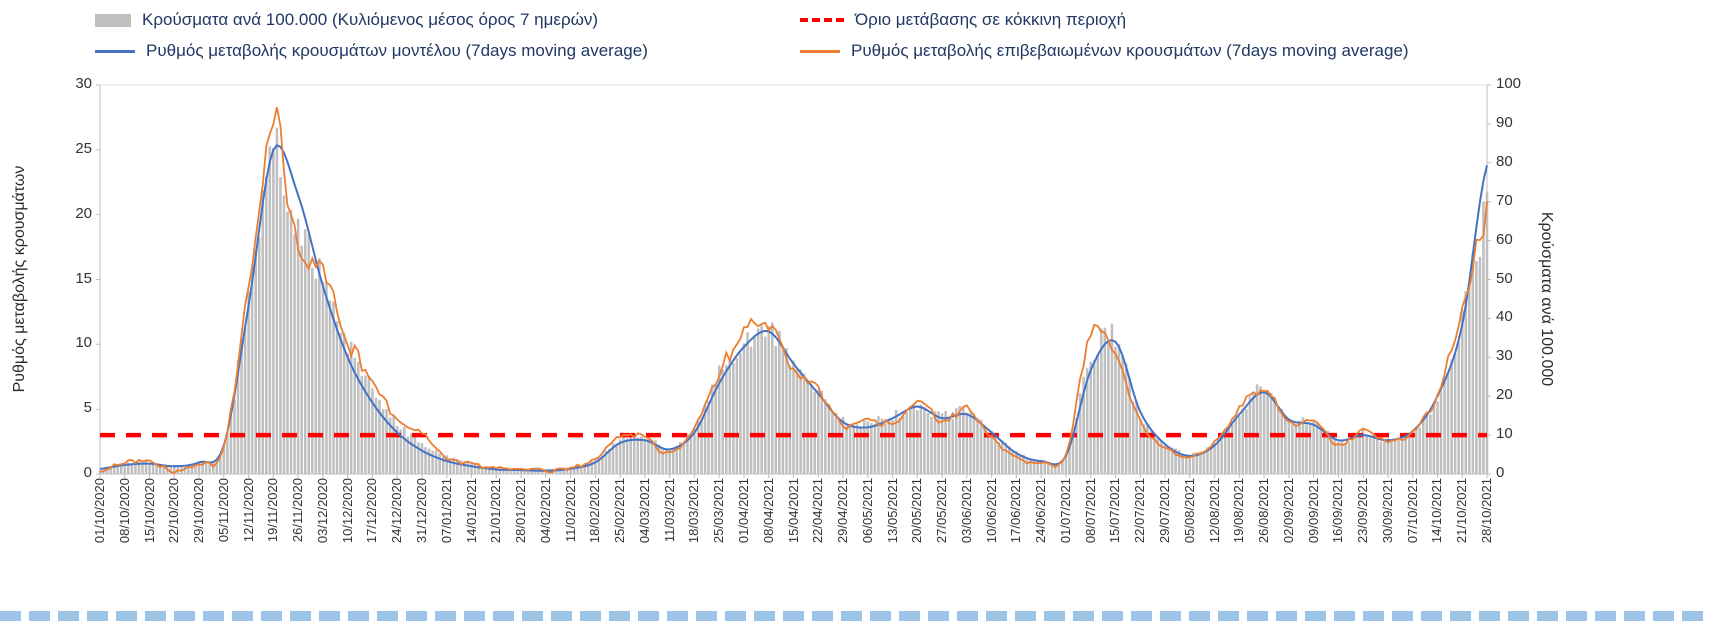  I want to click on x-axis-date-label: 23/09/2021, so click(1363, 511).